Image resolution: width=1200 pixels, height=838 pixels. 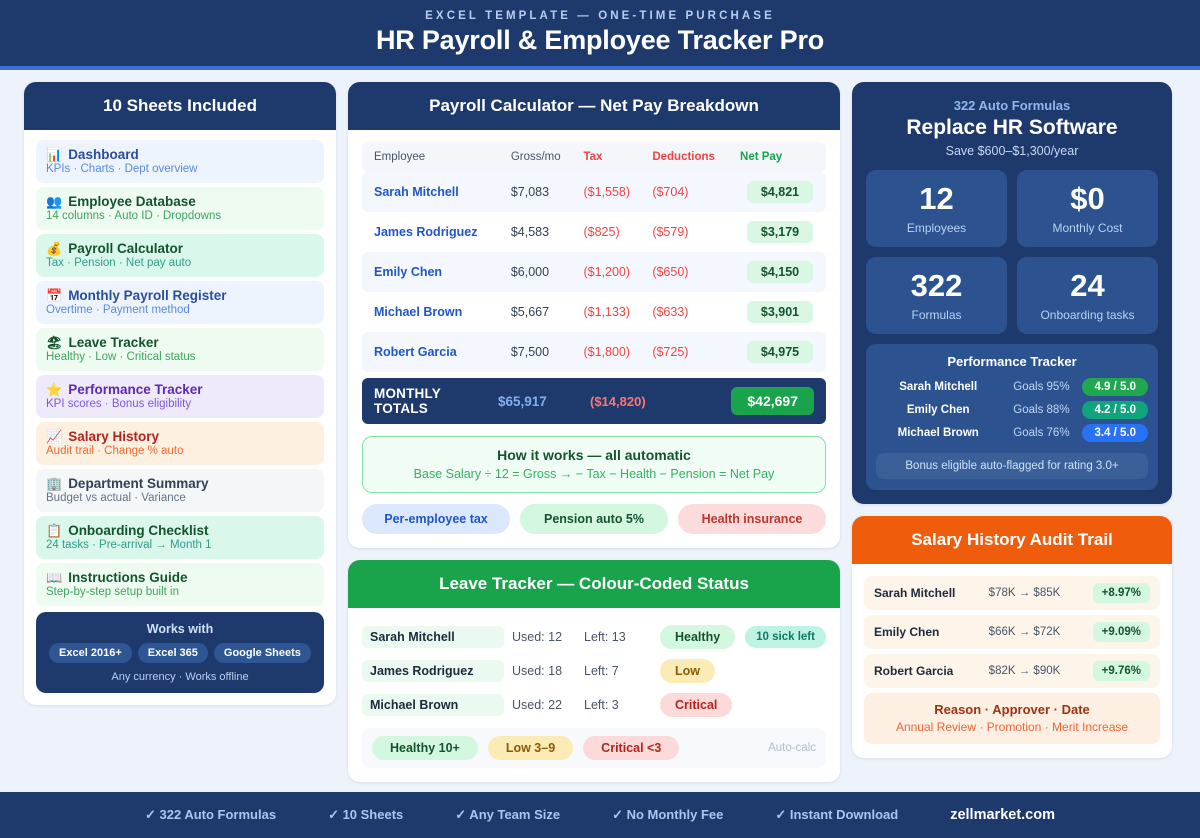 What do you see at coordinates (936, 208) in the screenshot?
I see `stat-employees: 12 Employees` at bounding box center [936, 208].